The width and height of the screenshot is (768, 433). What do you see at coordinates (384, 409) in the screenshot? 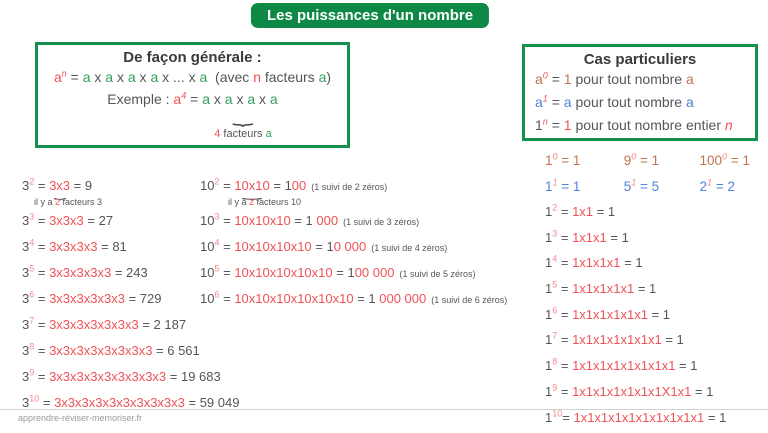
I see `footer-divider` at bounding box center [384, 409].